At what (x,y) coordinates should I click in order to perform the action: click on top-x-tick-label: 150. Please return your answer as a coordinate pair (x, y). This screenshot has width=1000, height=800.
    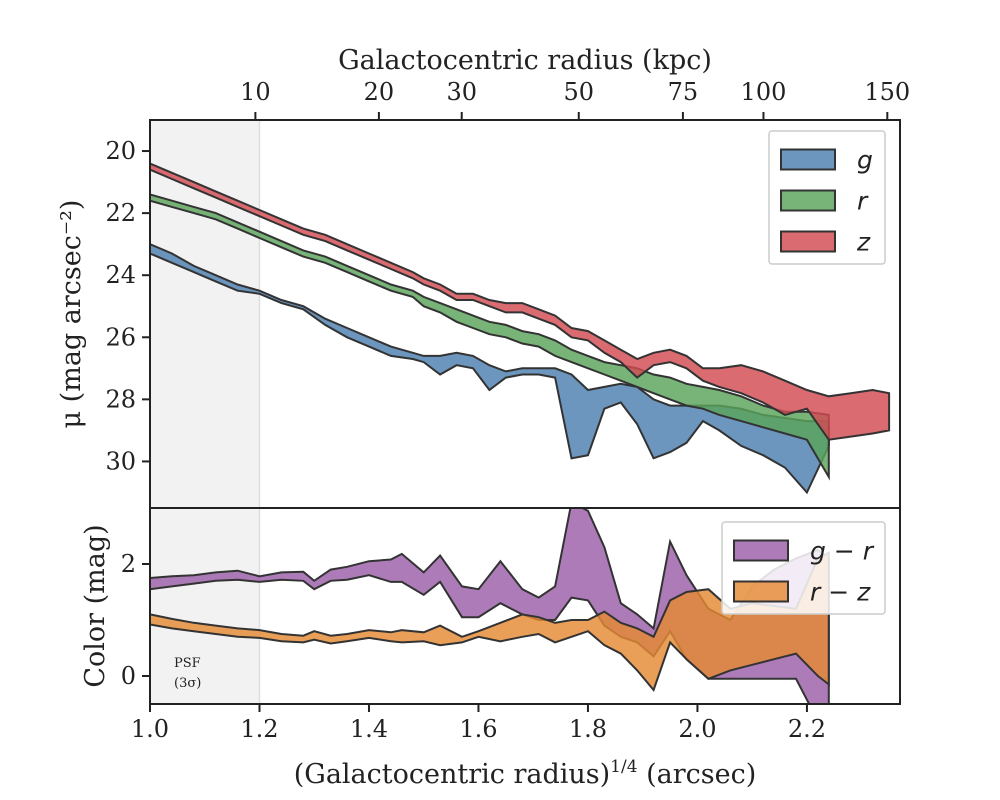
    Looking at the image, I should click on (887, 92).